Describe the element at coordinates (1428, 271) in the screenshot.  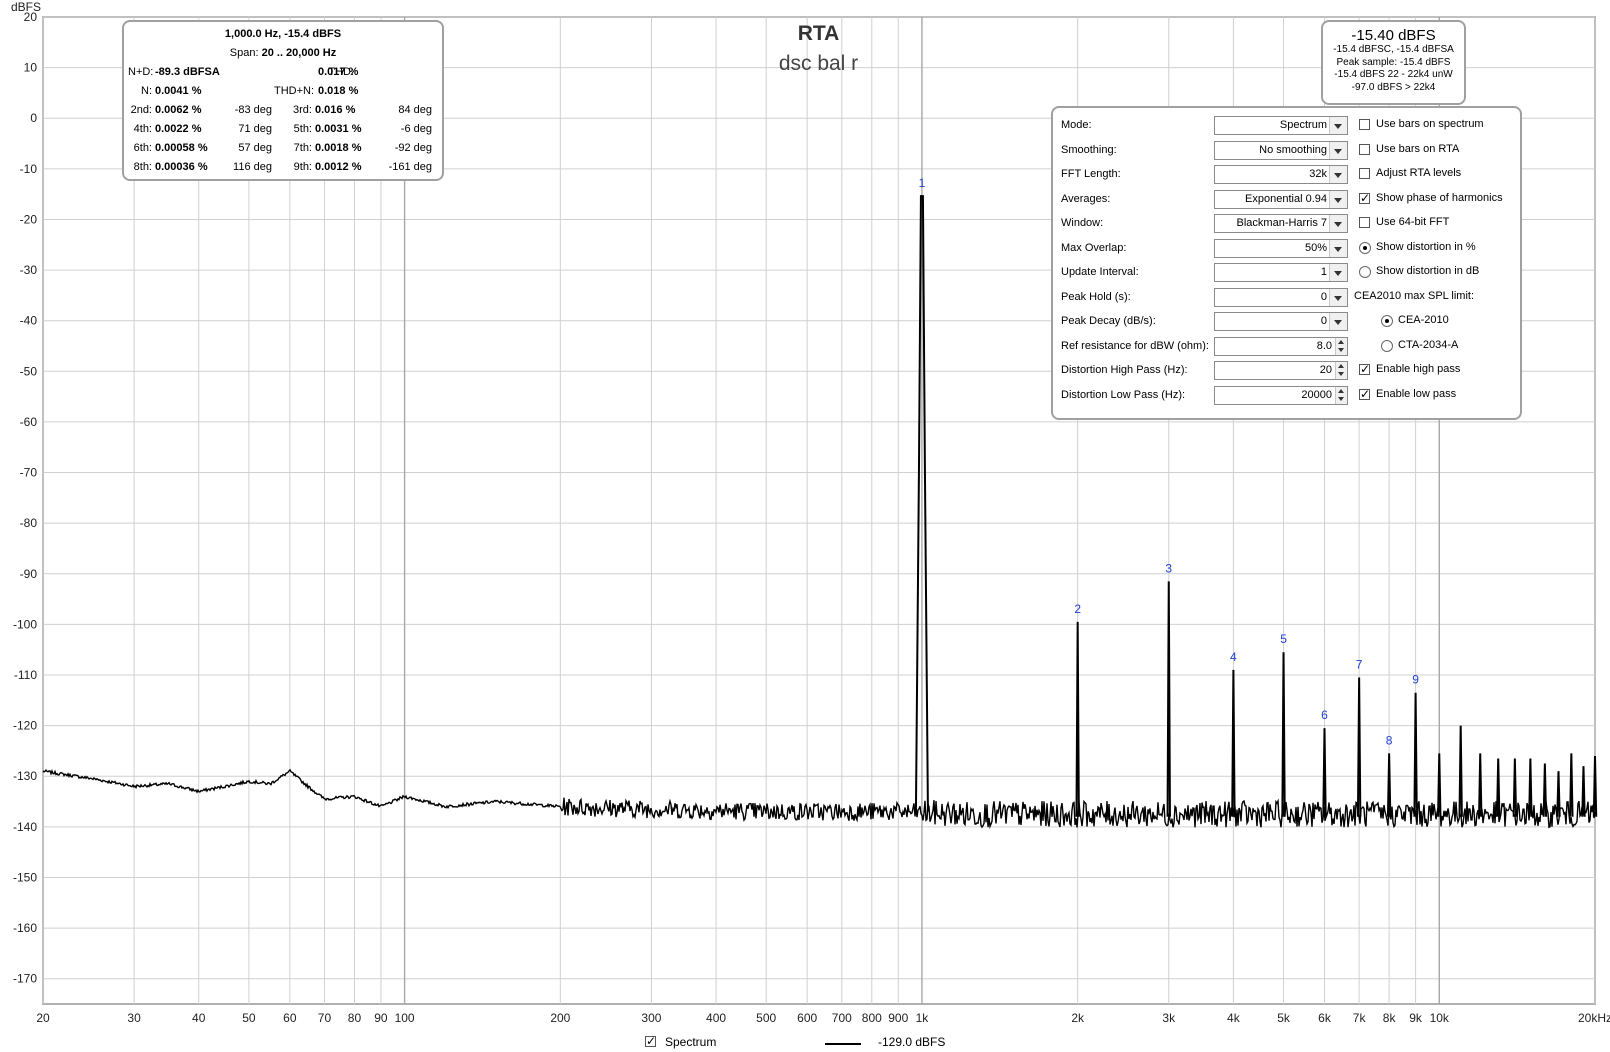
I see `option-label: Show distortion in dB` at that location.